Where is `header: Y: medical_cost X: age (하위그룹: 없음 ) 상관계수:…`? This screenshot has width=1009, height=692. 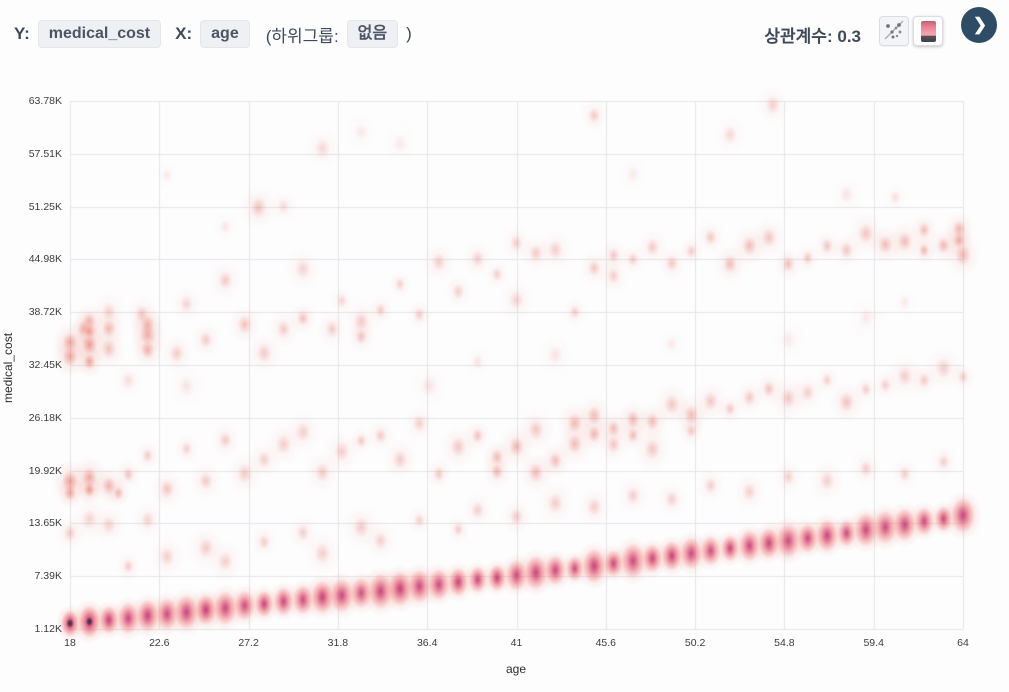
header: Y: medical_cost X: age (하위그룹: 없음 ) 상관계수:… is located at coordinates (504, 30).